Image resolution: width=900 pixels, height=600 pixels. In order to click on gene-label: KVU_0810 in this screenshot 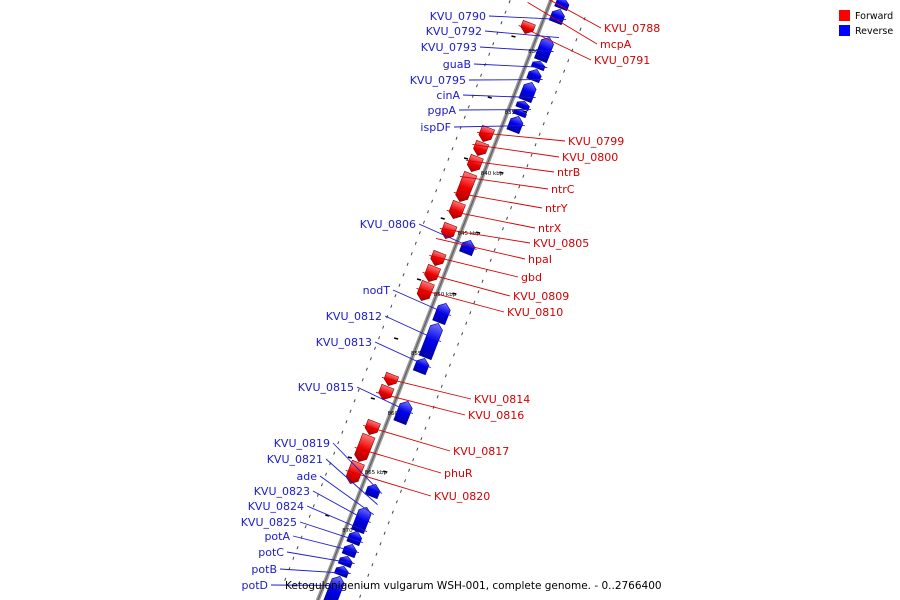, I will do `click(535, 312)`.